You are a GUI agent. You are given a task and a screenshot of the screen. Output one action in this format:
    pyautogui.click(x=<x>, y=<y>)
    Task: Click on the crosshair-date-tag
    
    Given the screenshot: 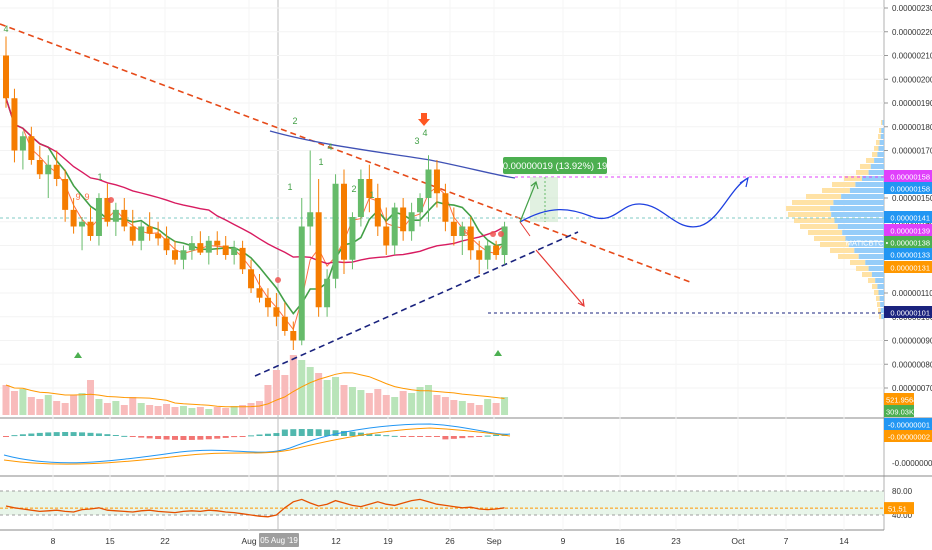 What is the action you would take?
    pyautogui.click(x=279, y=540)
    